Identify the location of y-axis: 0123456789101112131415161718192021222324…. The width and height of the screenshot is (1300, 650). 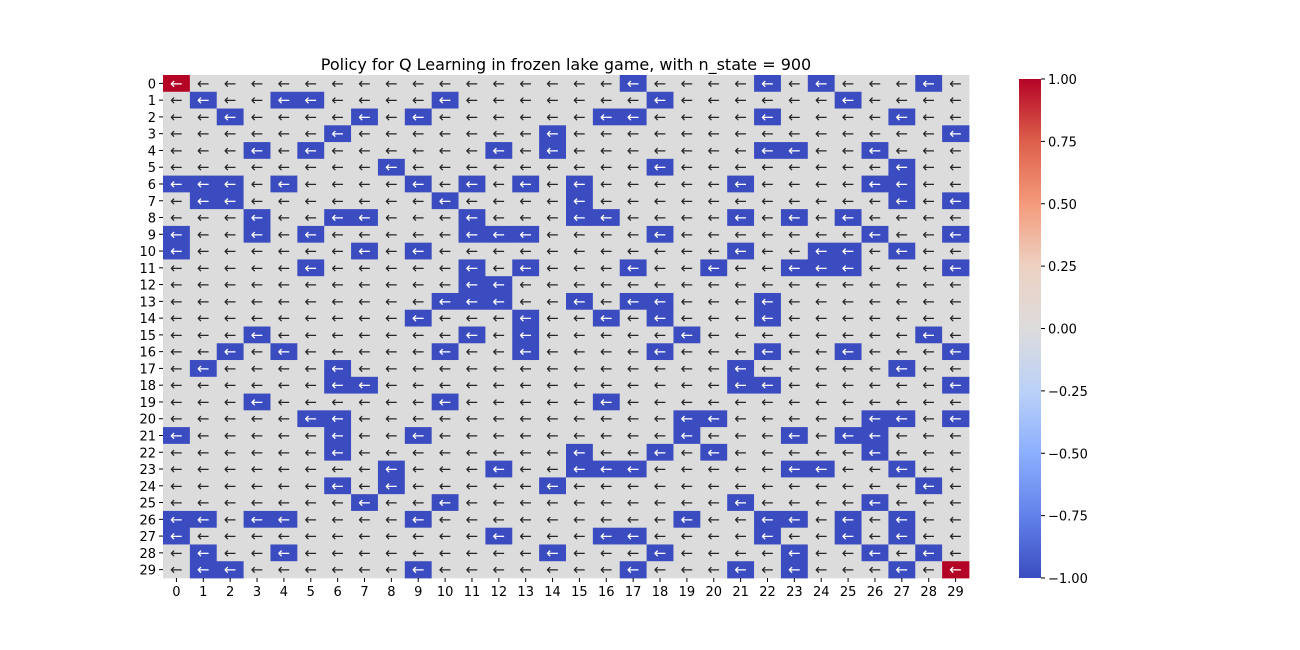
(151, 328).